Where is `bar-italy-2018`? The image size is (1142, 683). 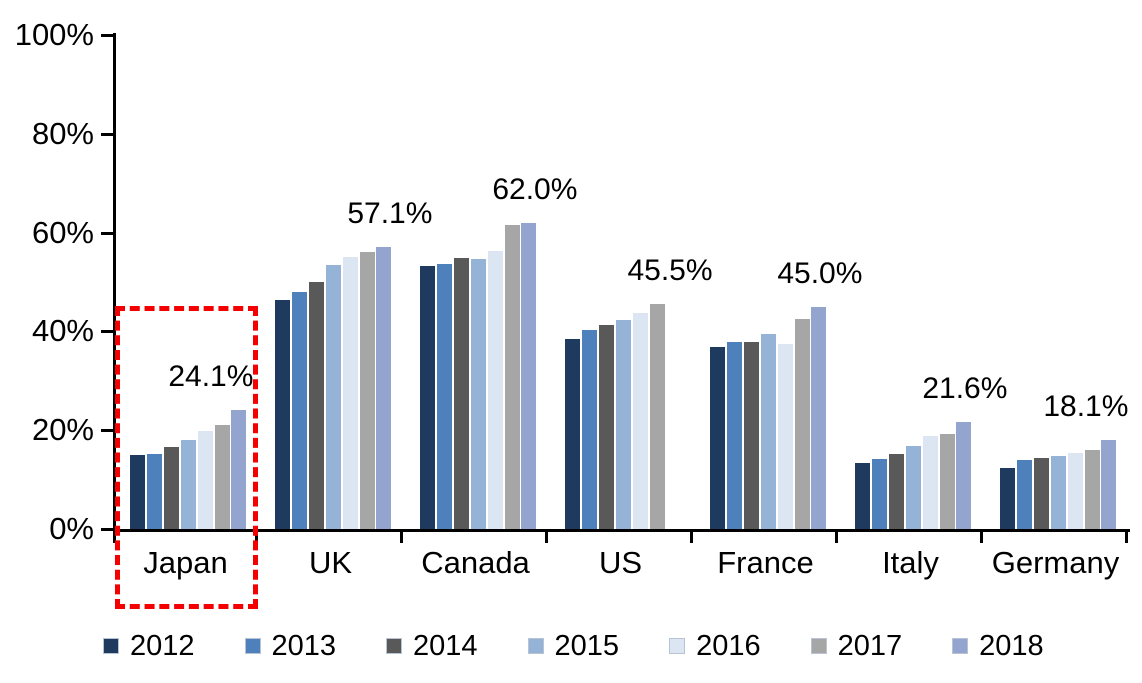
bar-italy-2018 is located at coordinates (964, 475).